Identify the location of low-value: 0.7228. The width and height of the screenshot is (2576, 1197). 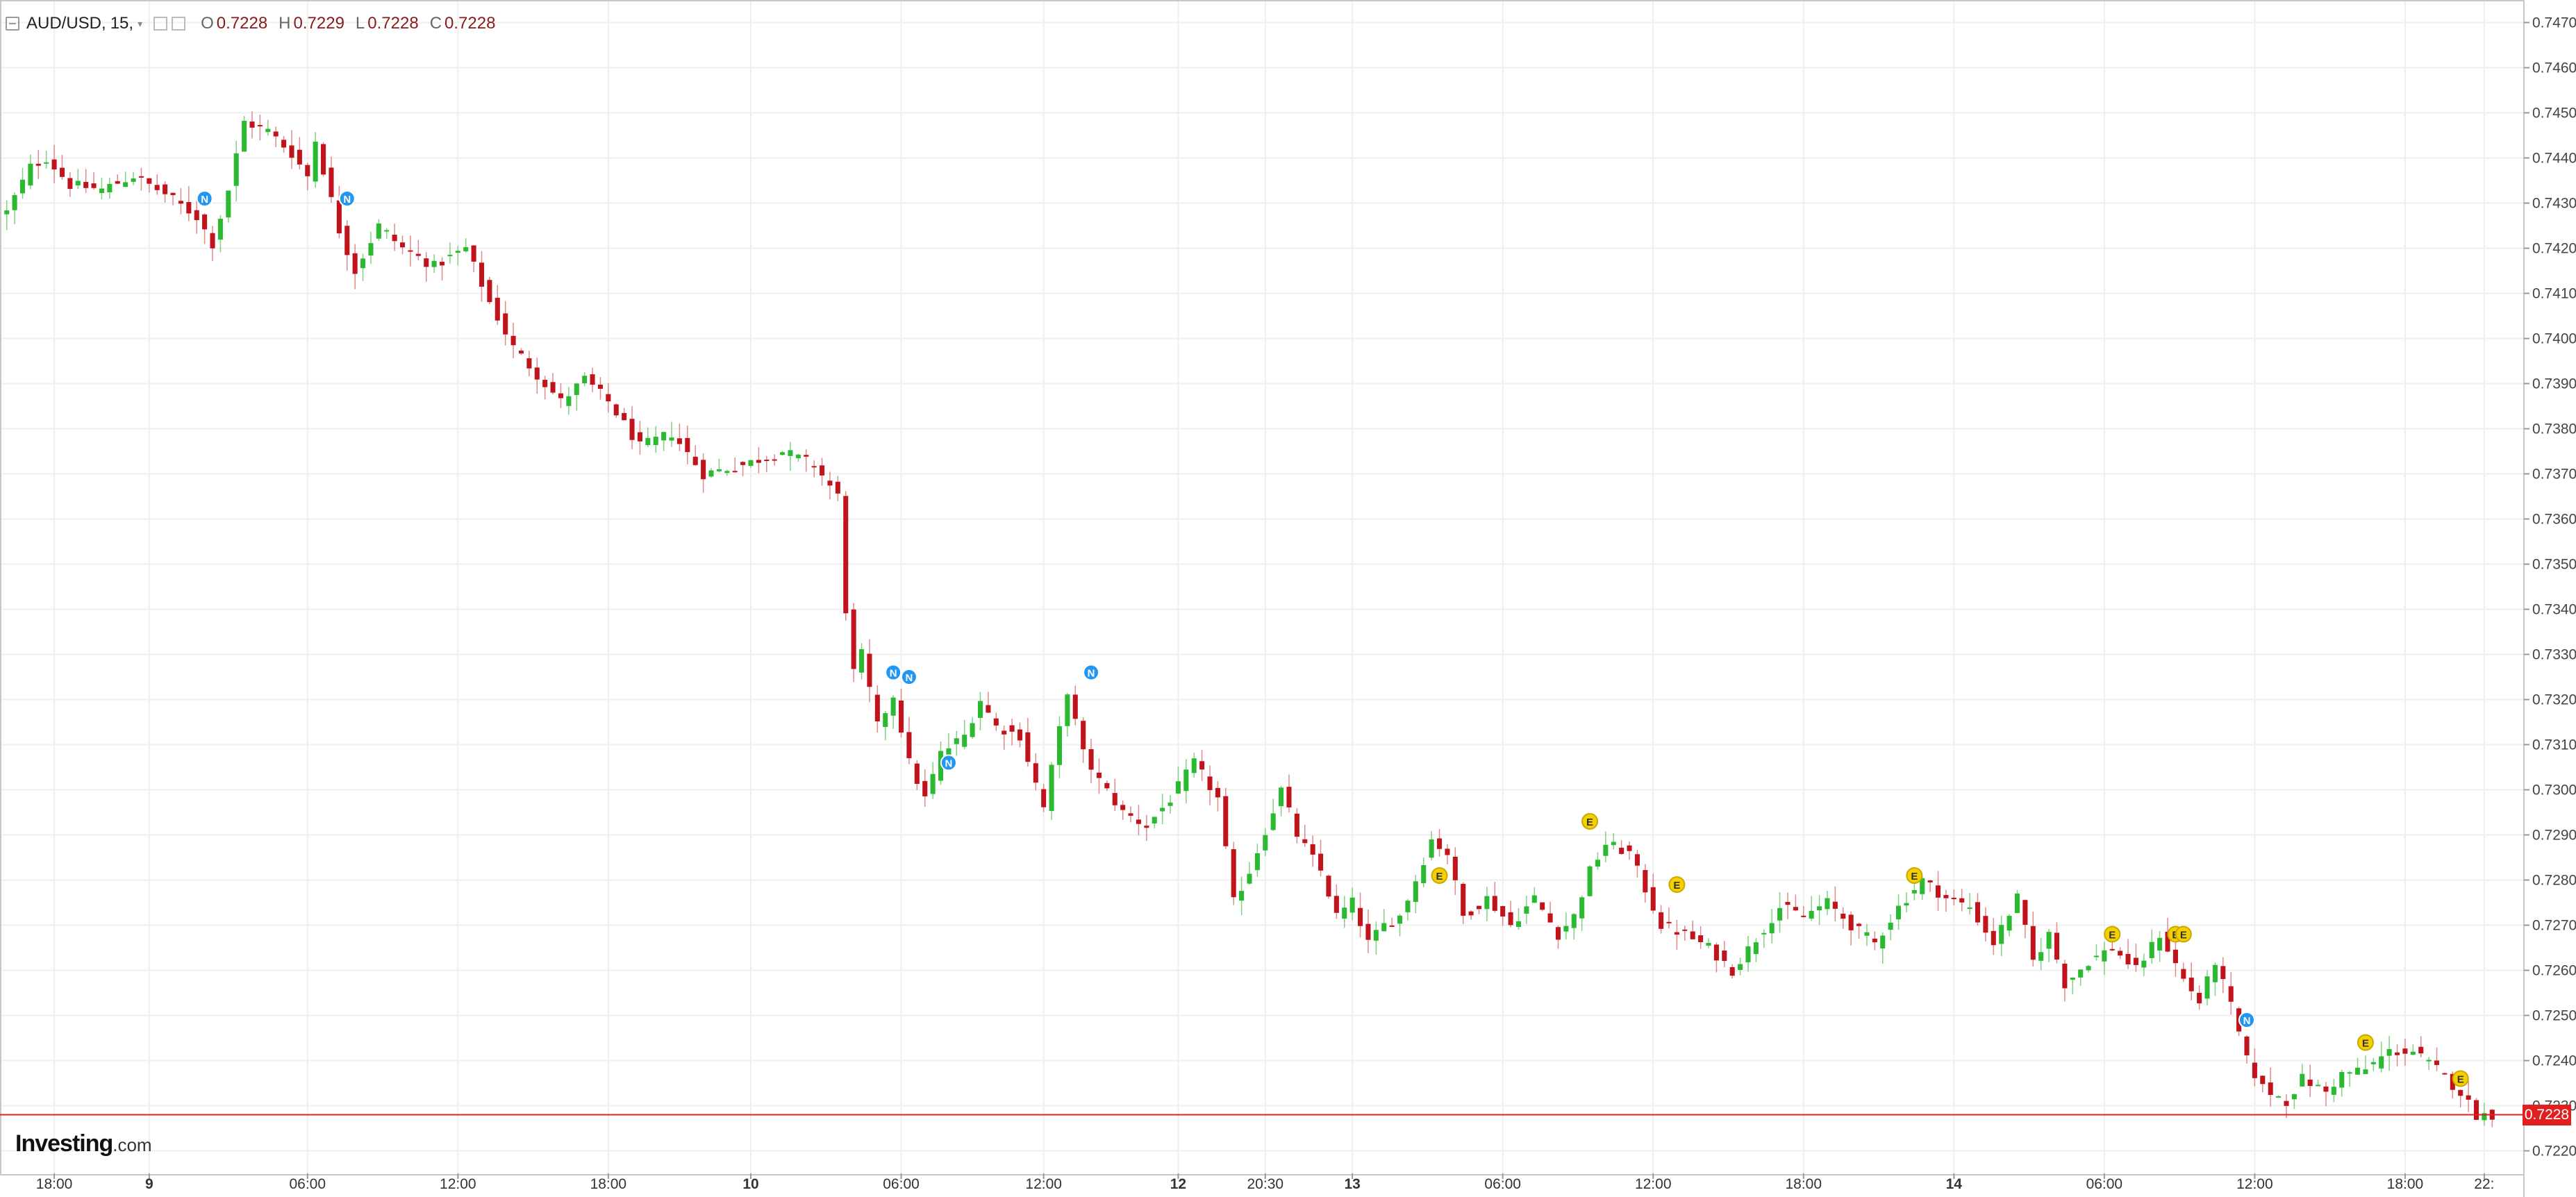
(393, 23).